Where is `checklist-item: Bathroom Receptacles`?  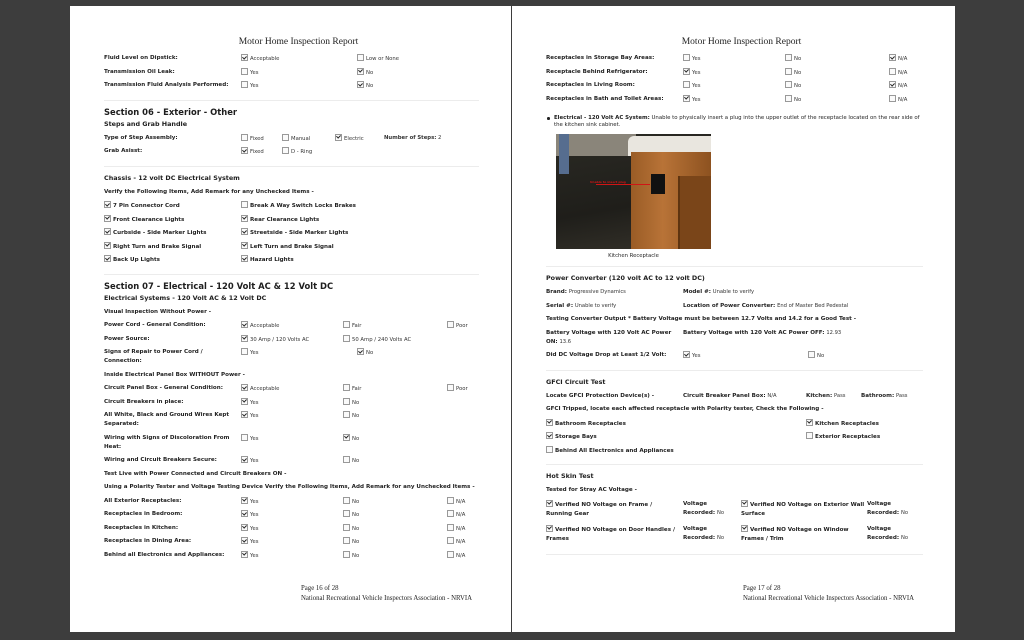 checklist-item: Bathroom Receptacles is located at coordinates (586, 423).